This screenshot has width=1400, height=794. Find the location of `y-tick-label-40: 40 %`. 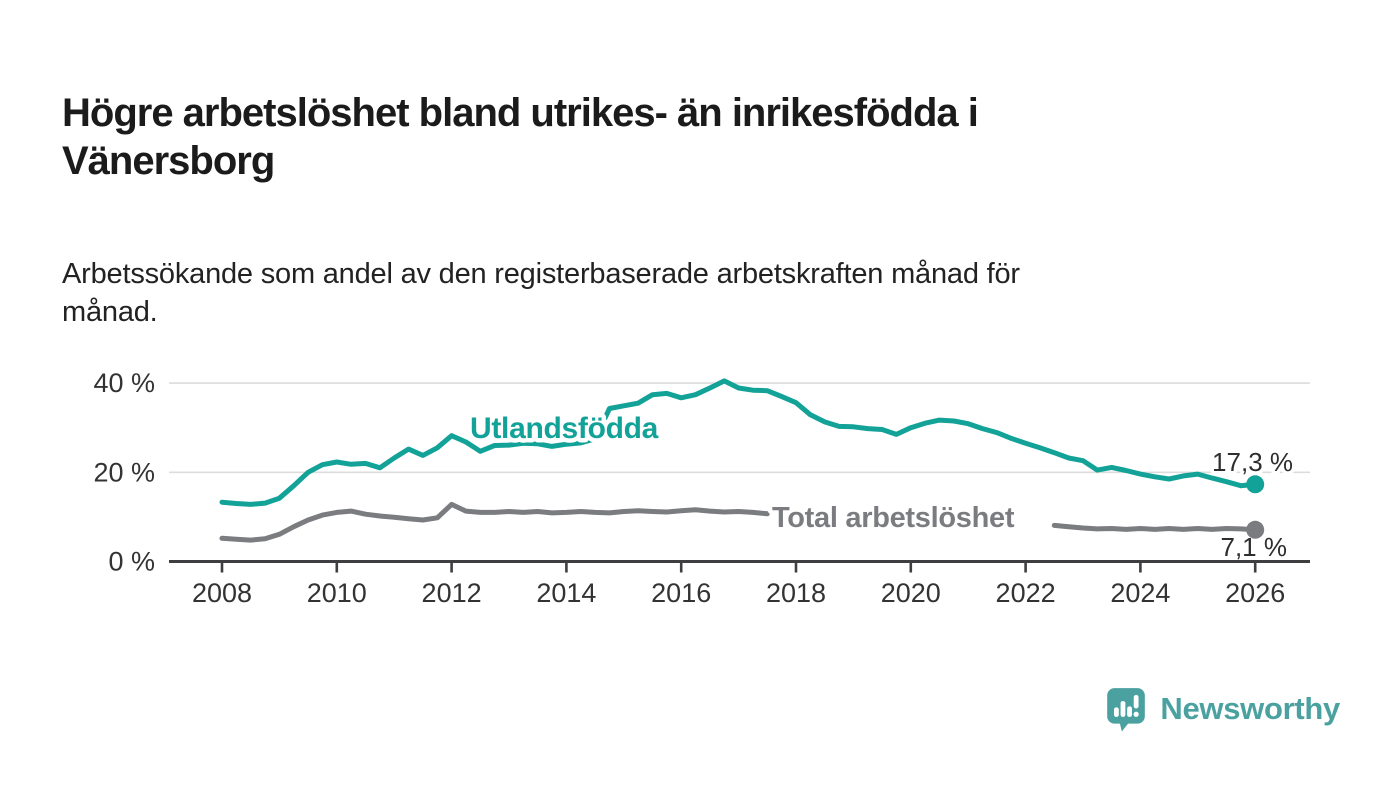

y-tick-label-40: 40 % is located at coordinates (124, 383).